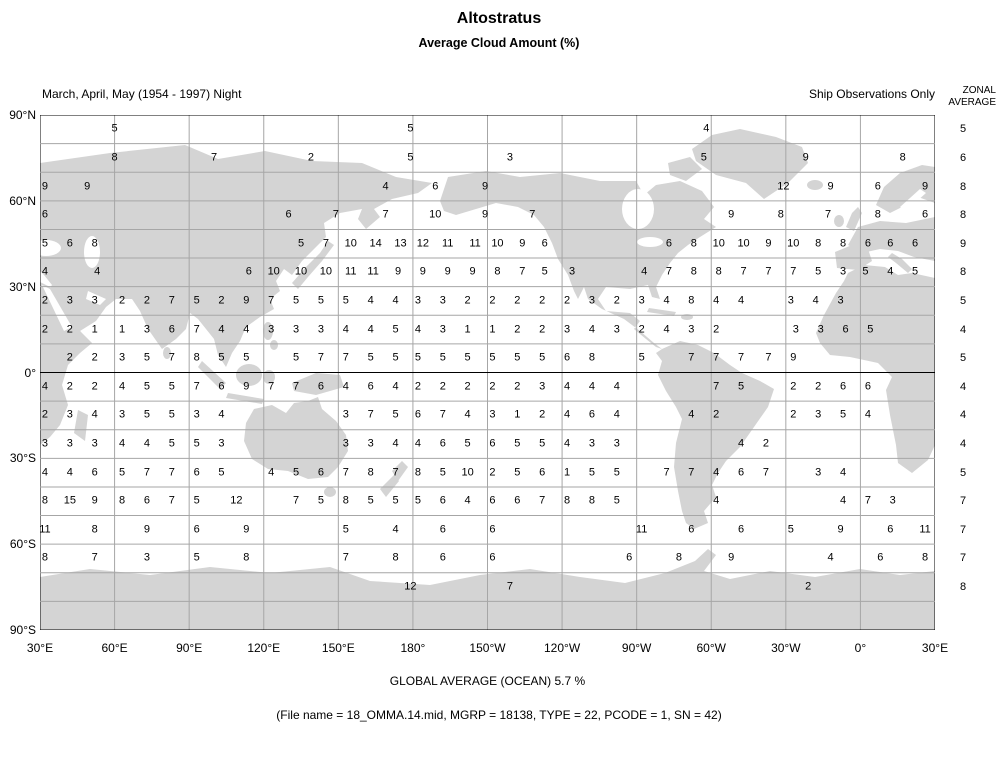 The image size is (998, 760). What do you see at coordinates (963, 129) in the screenshot?
I see `zonal-average-value: 5` at bounding box center [963, 129].